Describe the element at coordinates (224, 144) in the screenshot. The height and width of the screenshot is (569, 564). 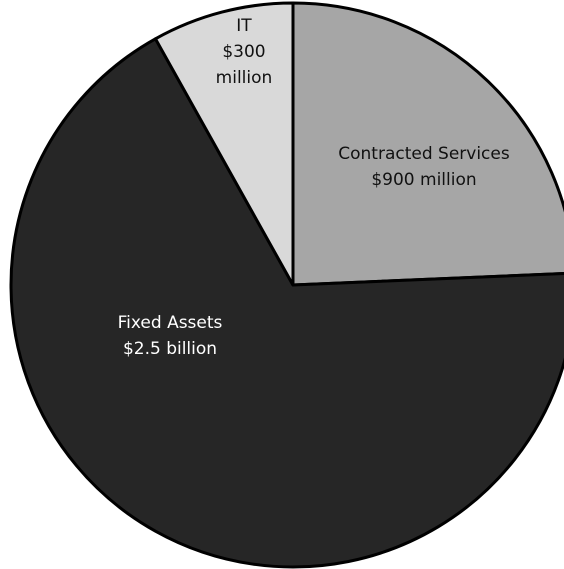
I see `pie-slice-it` at that location.